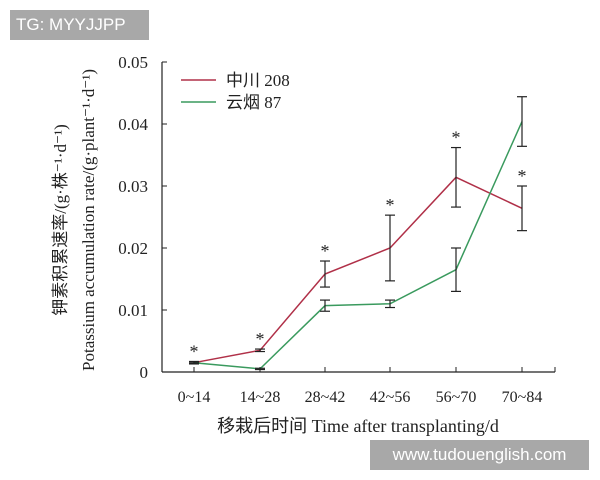 The image size is (600, 480). What do you see at coordinates (325, 397) in the screenshot?
I see `x-tick-label: 28~42` at bounding box center [325, 397].